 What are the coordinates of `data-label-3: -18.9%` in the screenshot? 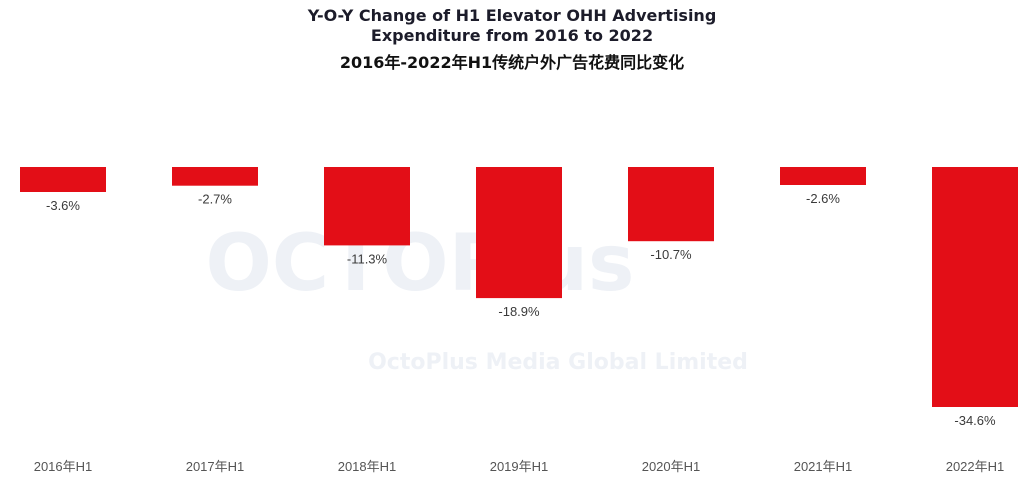 It's located at (519, 311).